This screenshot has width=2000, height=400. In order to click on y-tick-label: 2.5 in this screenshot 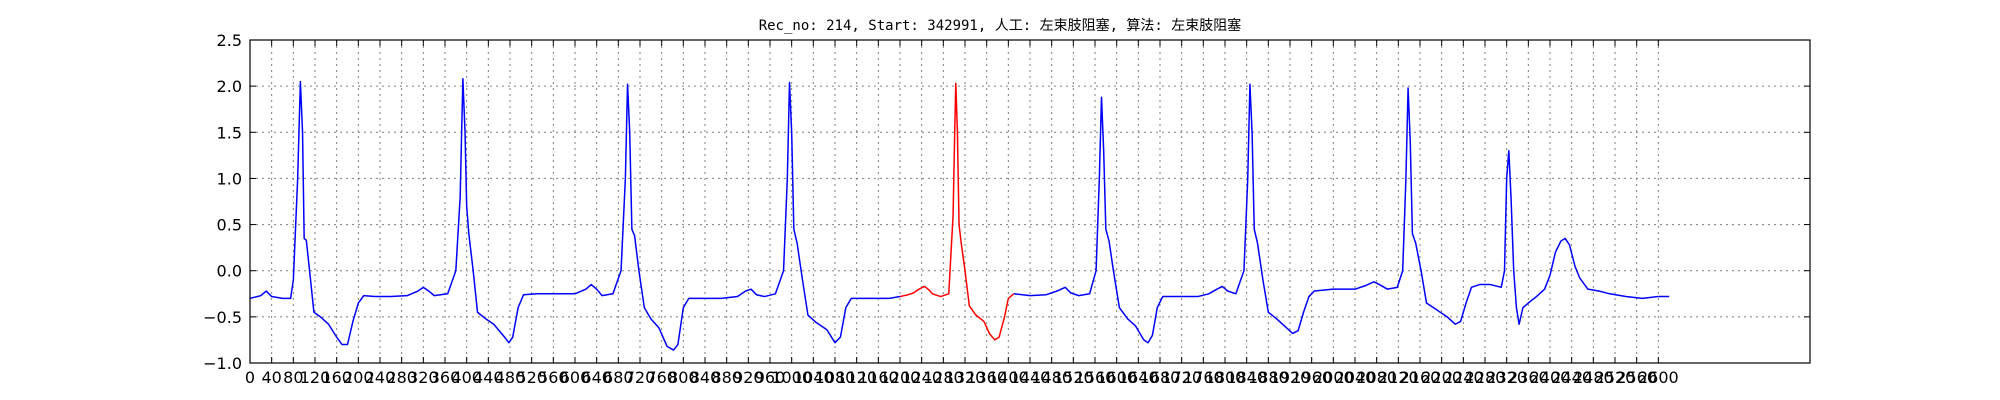, I will do `click(229, 40)`.